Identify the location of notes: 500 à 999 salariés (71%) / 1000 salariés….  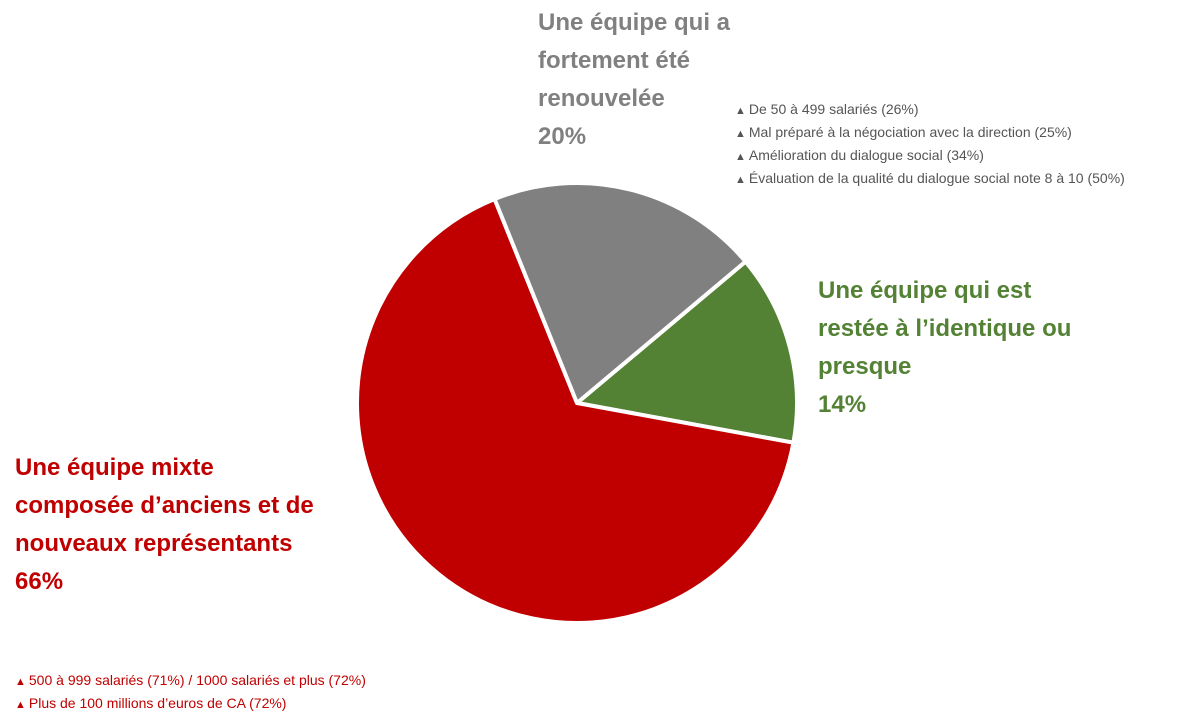
(190, 691).